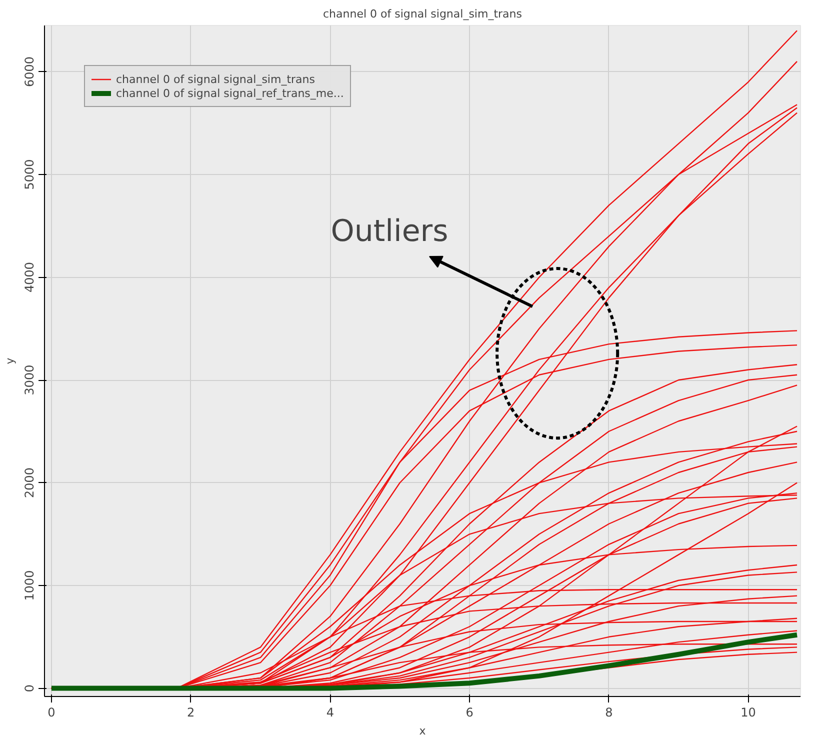 The image size is (813, 748). What do you see at coordinates (29, 174) in the screenshot?
I see `y-tick-label: 5000` at bounding box center [29, 174].